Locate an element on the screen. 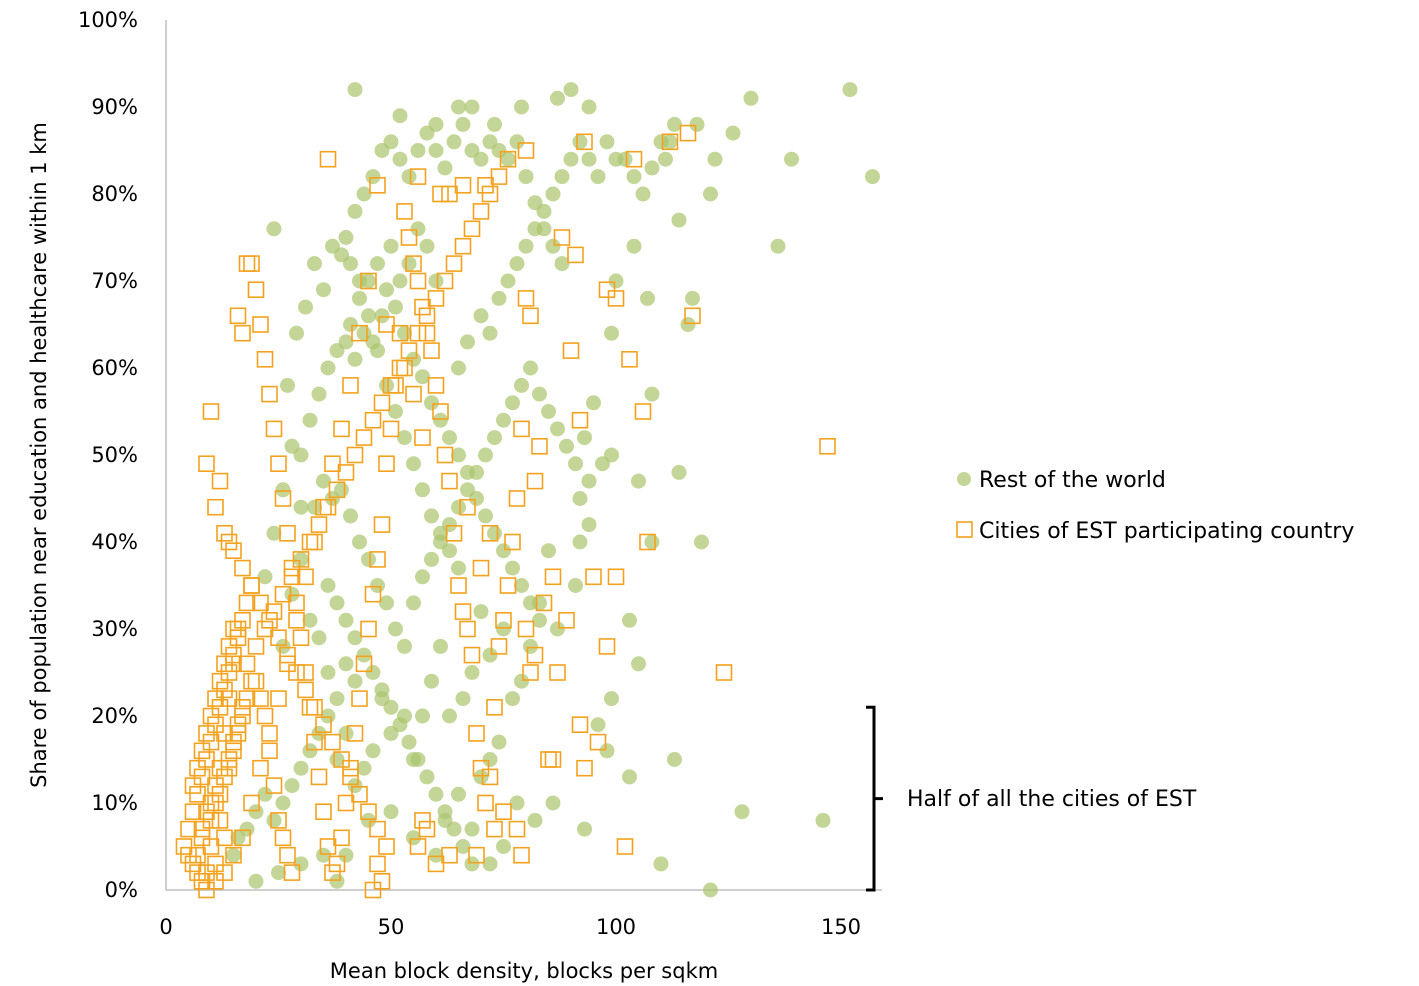  legend-label-rest-of-world: Rest of the world is located at coordinates (1072, 480).